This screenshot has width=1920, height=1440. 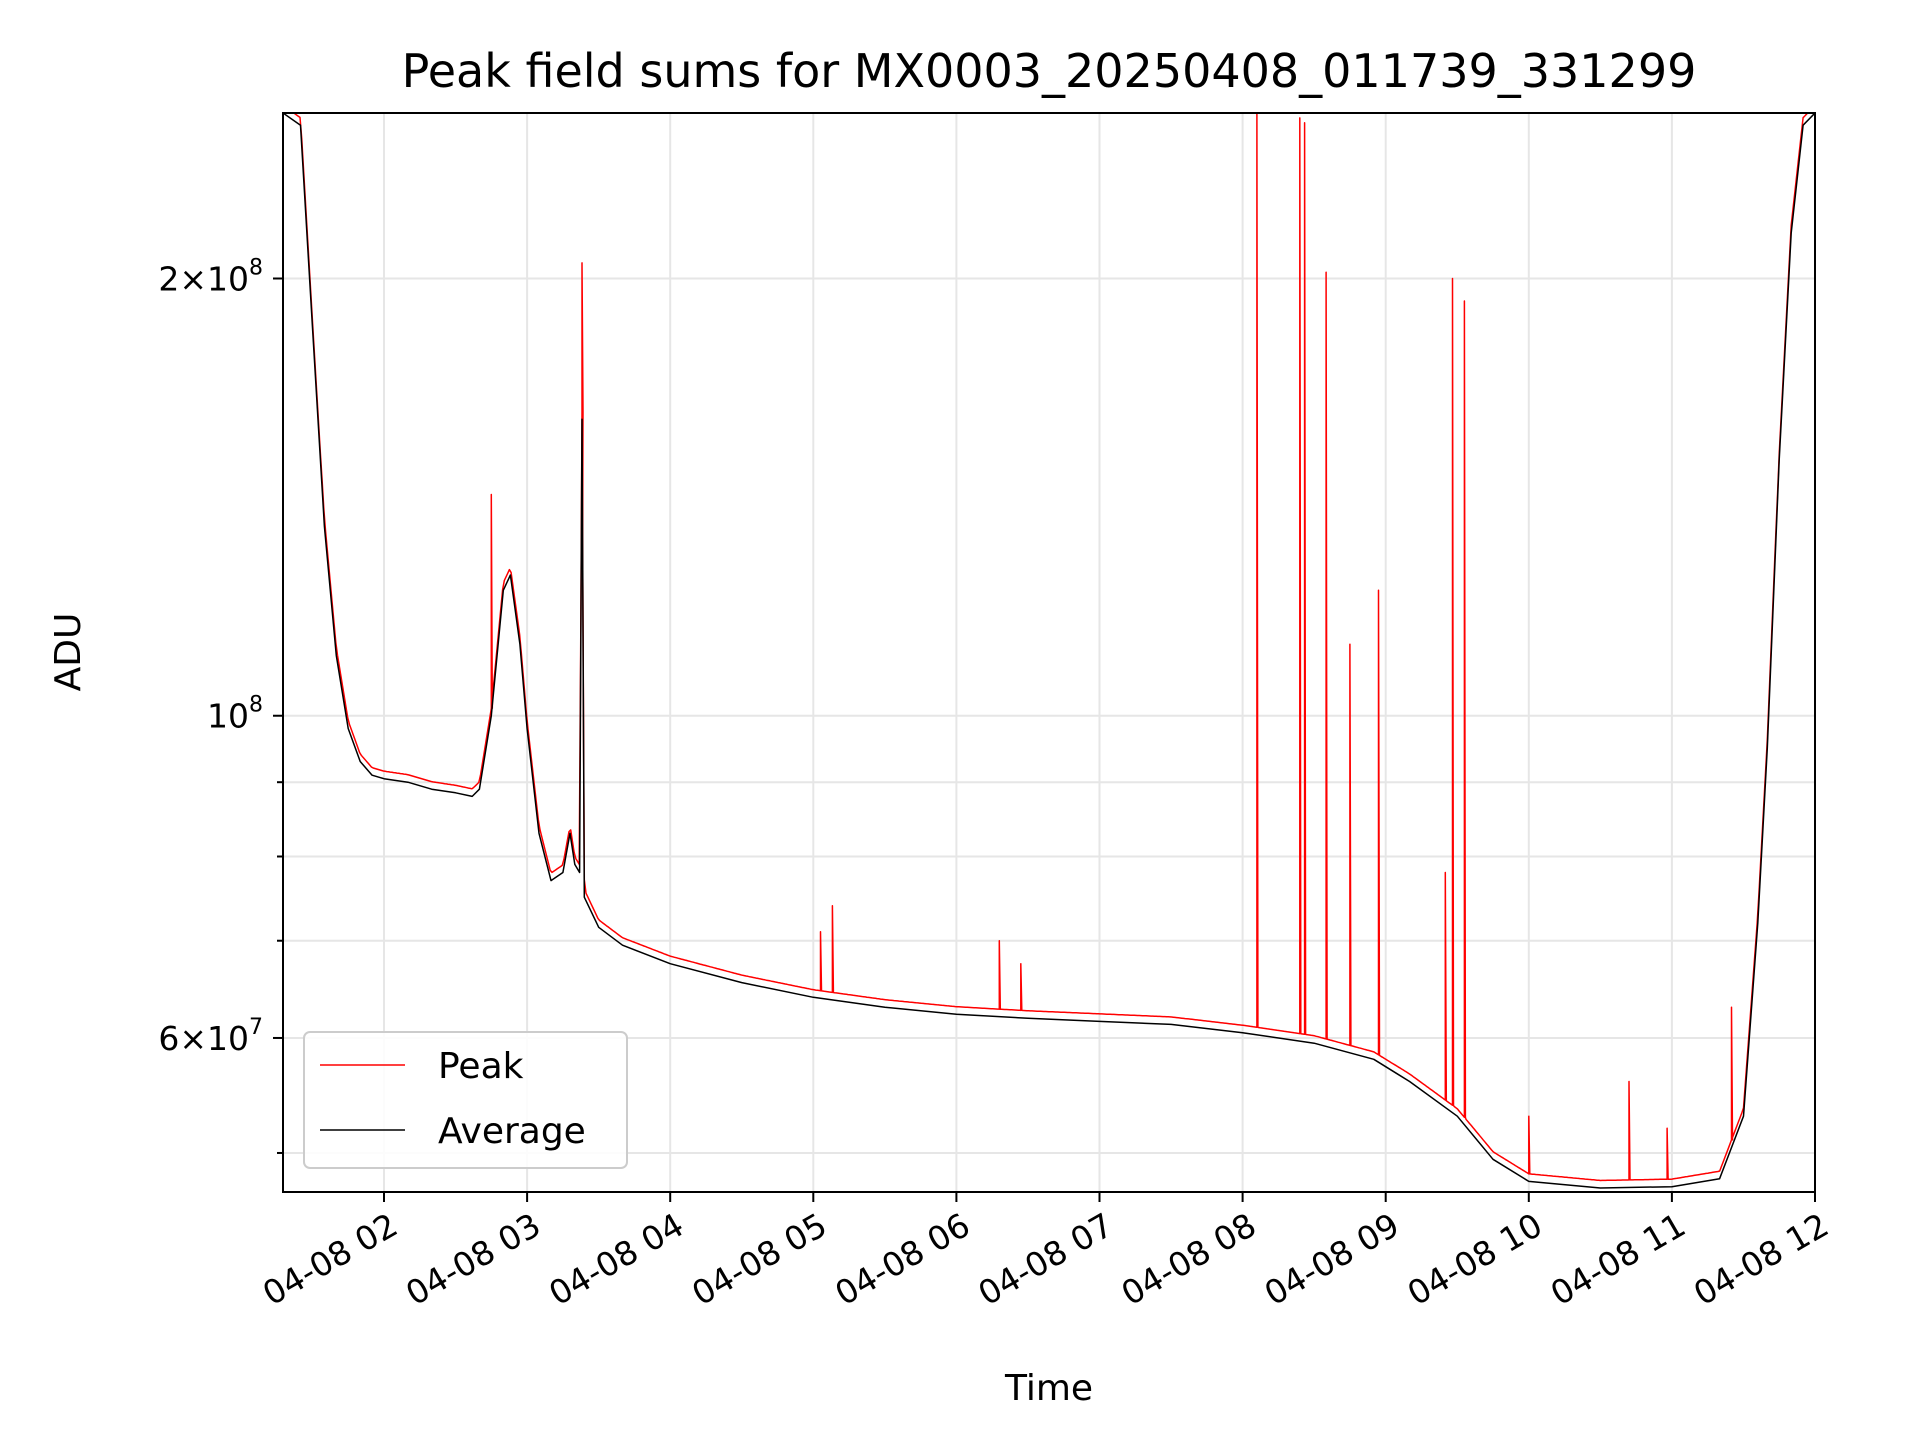 I want to click on legend-box, so click(x=465, y=1100).